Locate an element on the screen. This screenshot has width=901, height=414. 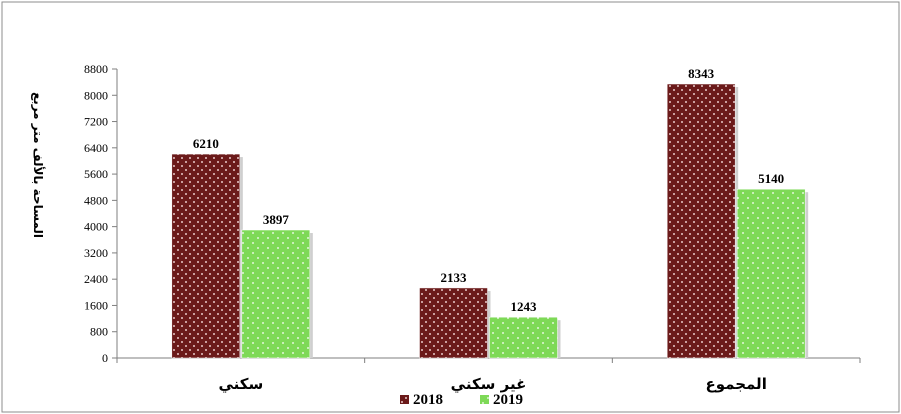
y-tick-label: 5600 is located at coordinates (96, 174).